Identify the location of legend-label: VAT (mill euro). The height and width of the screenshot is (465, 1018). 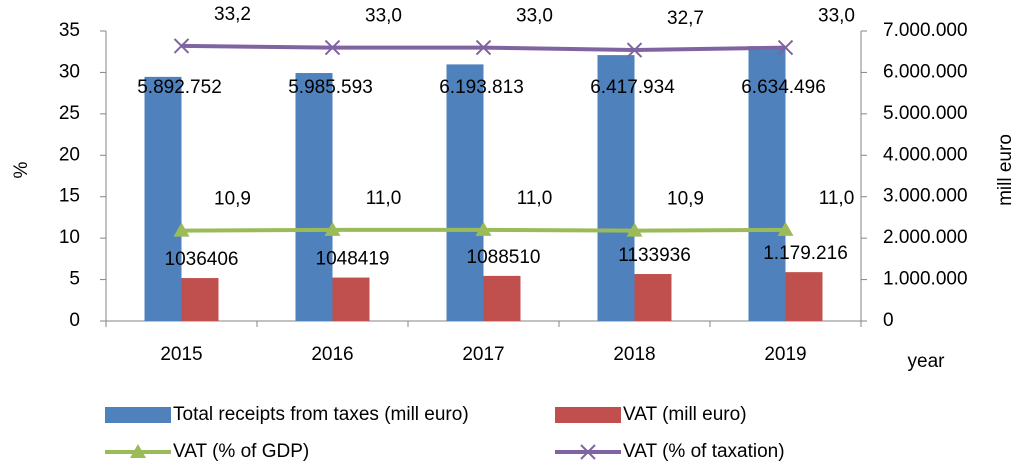
(685, 414).